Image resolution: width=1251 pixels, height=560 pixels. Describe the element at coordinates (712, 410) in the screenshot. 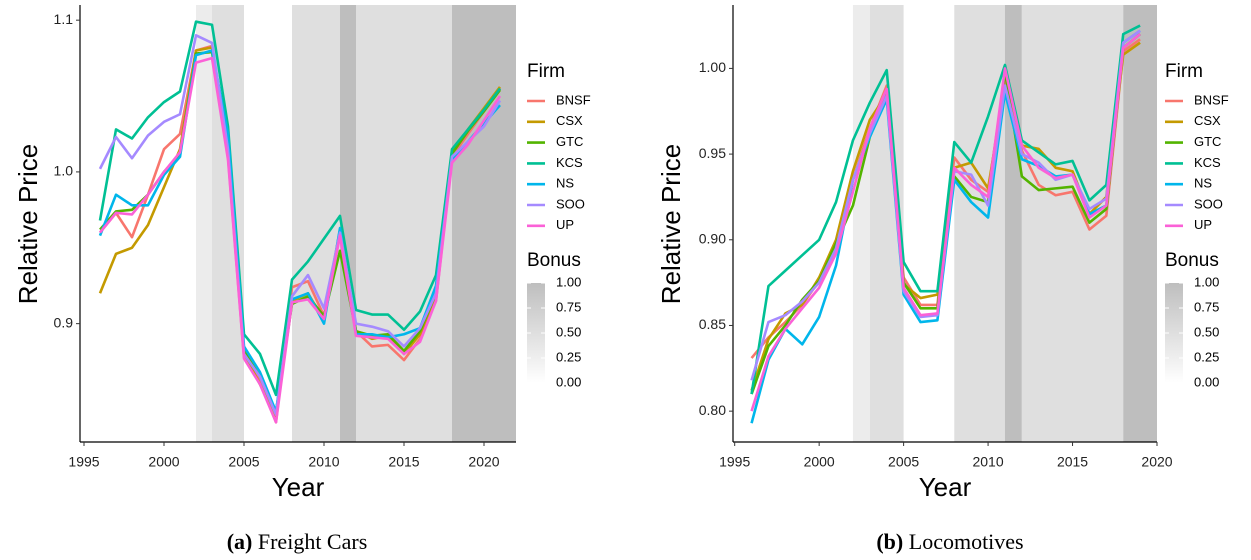

I see `y-tick-label: 0.80` at that location.